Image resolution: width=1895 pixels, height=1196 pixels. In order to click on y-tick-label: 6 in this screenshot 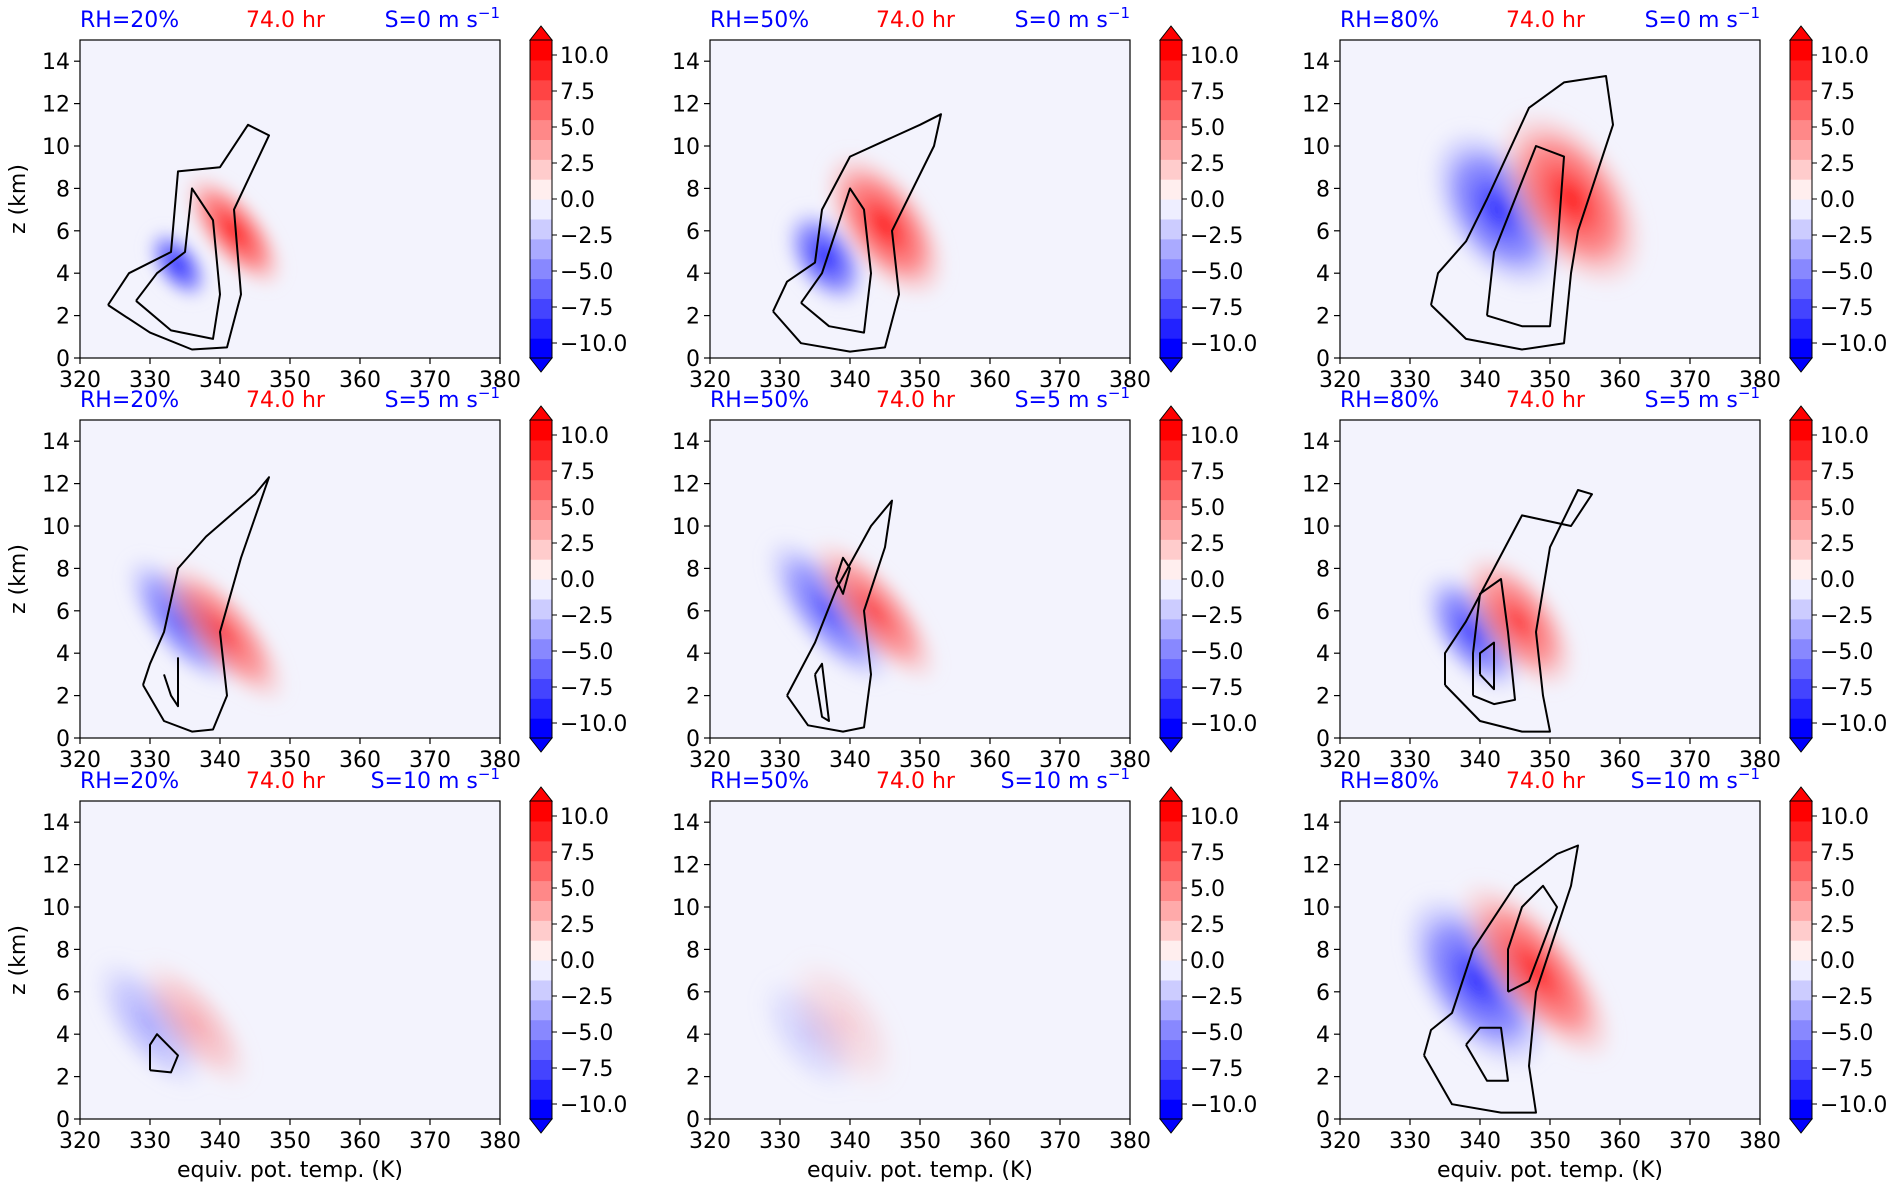, I will do `click(1323, 232)`.